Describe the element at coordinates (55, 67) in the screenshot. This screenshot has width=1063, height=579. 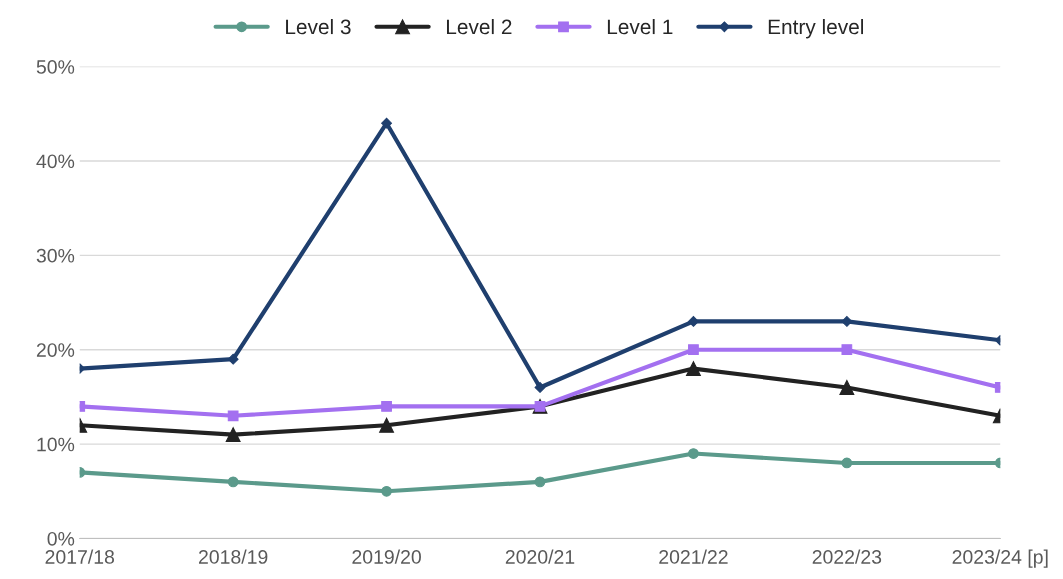
I see `y-tick-label: 50%` at that location.